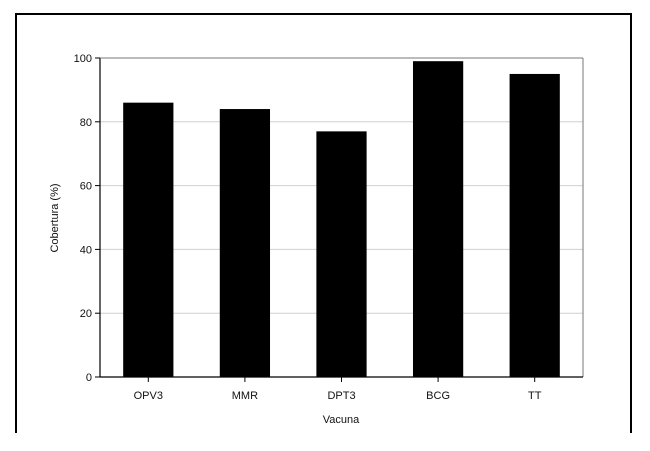 The height and width of the screenshot is (451, 650). I want to click on x-tick-label-mmr: MMR, so click(245, 396).